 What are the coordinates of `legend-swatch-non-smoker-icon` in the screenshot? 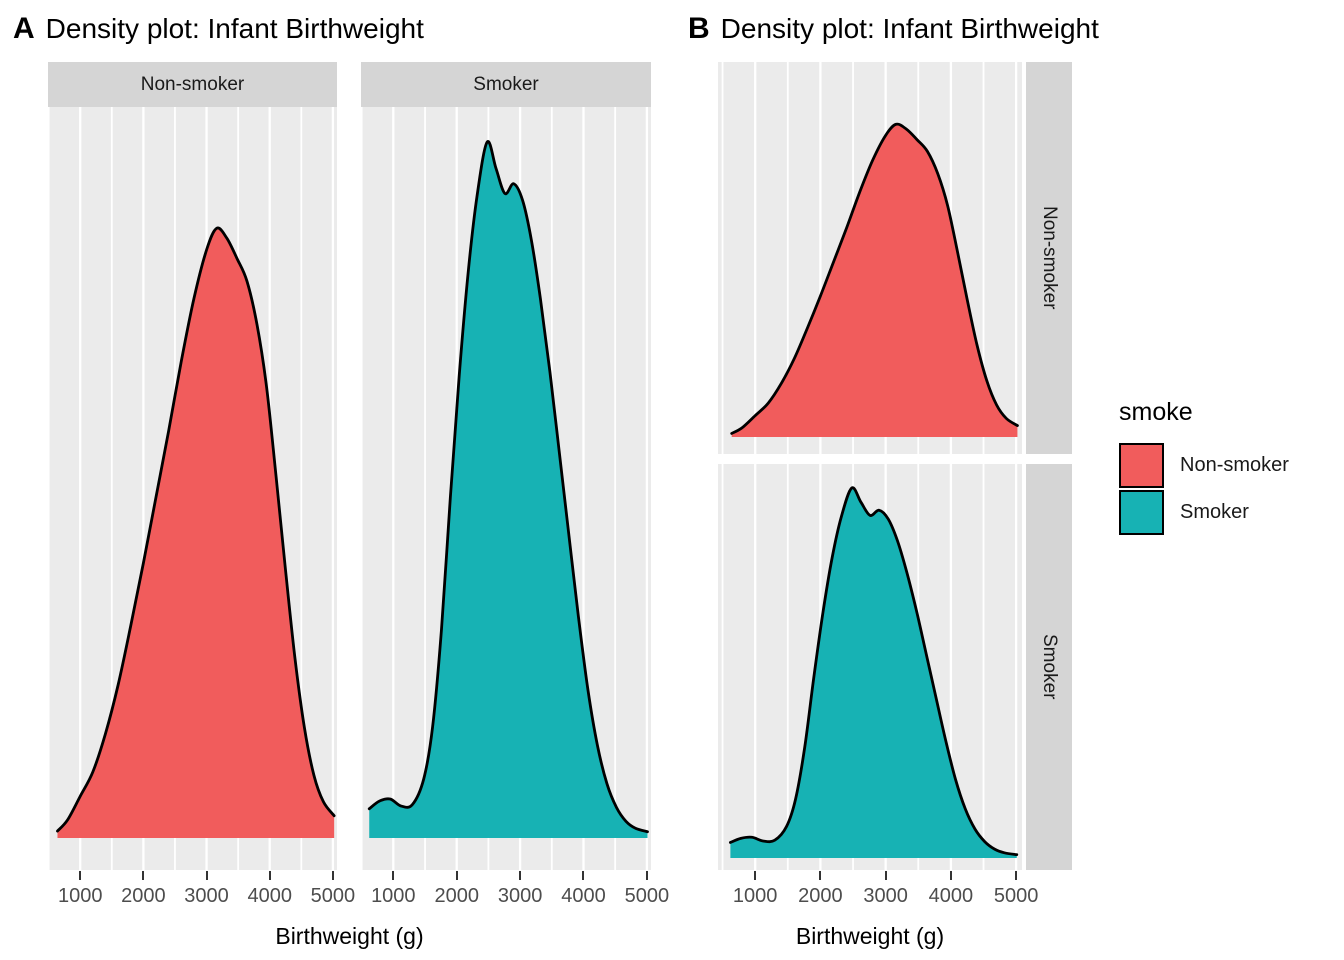 It's located at (1141, 465).